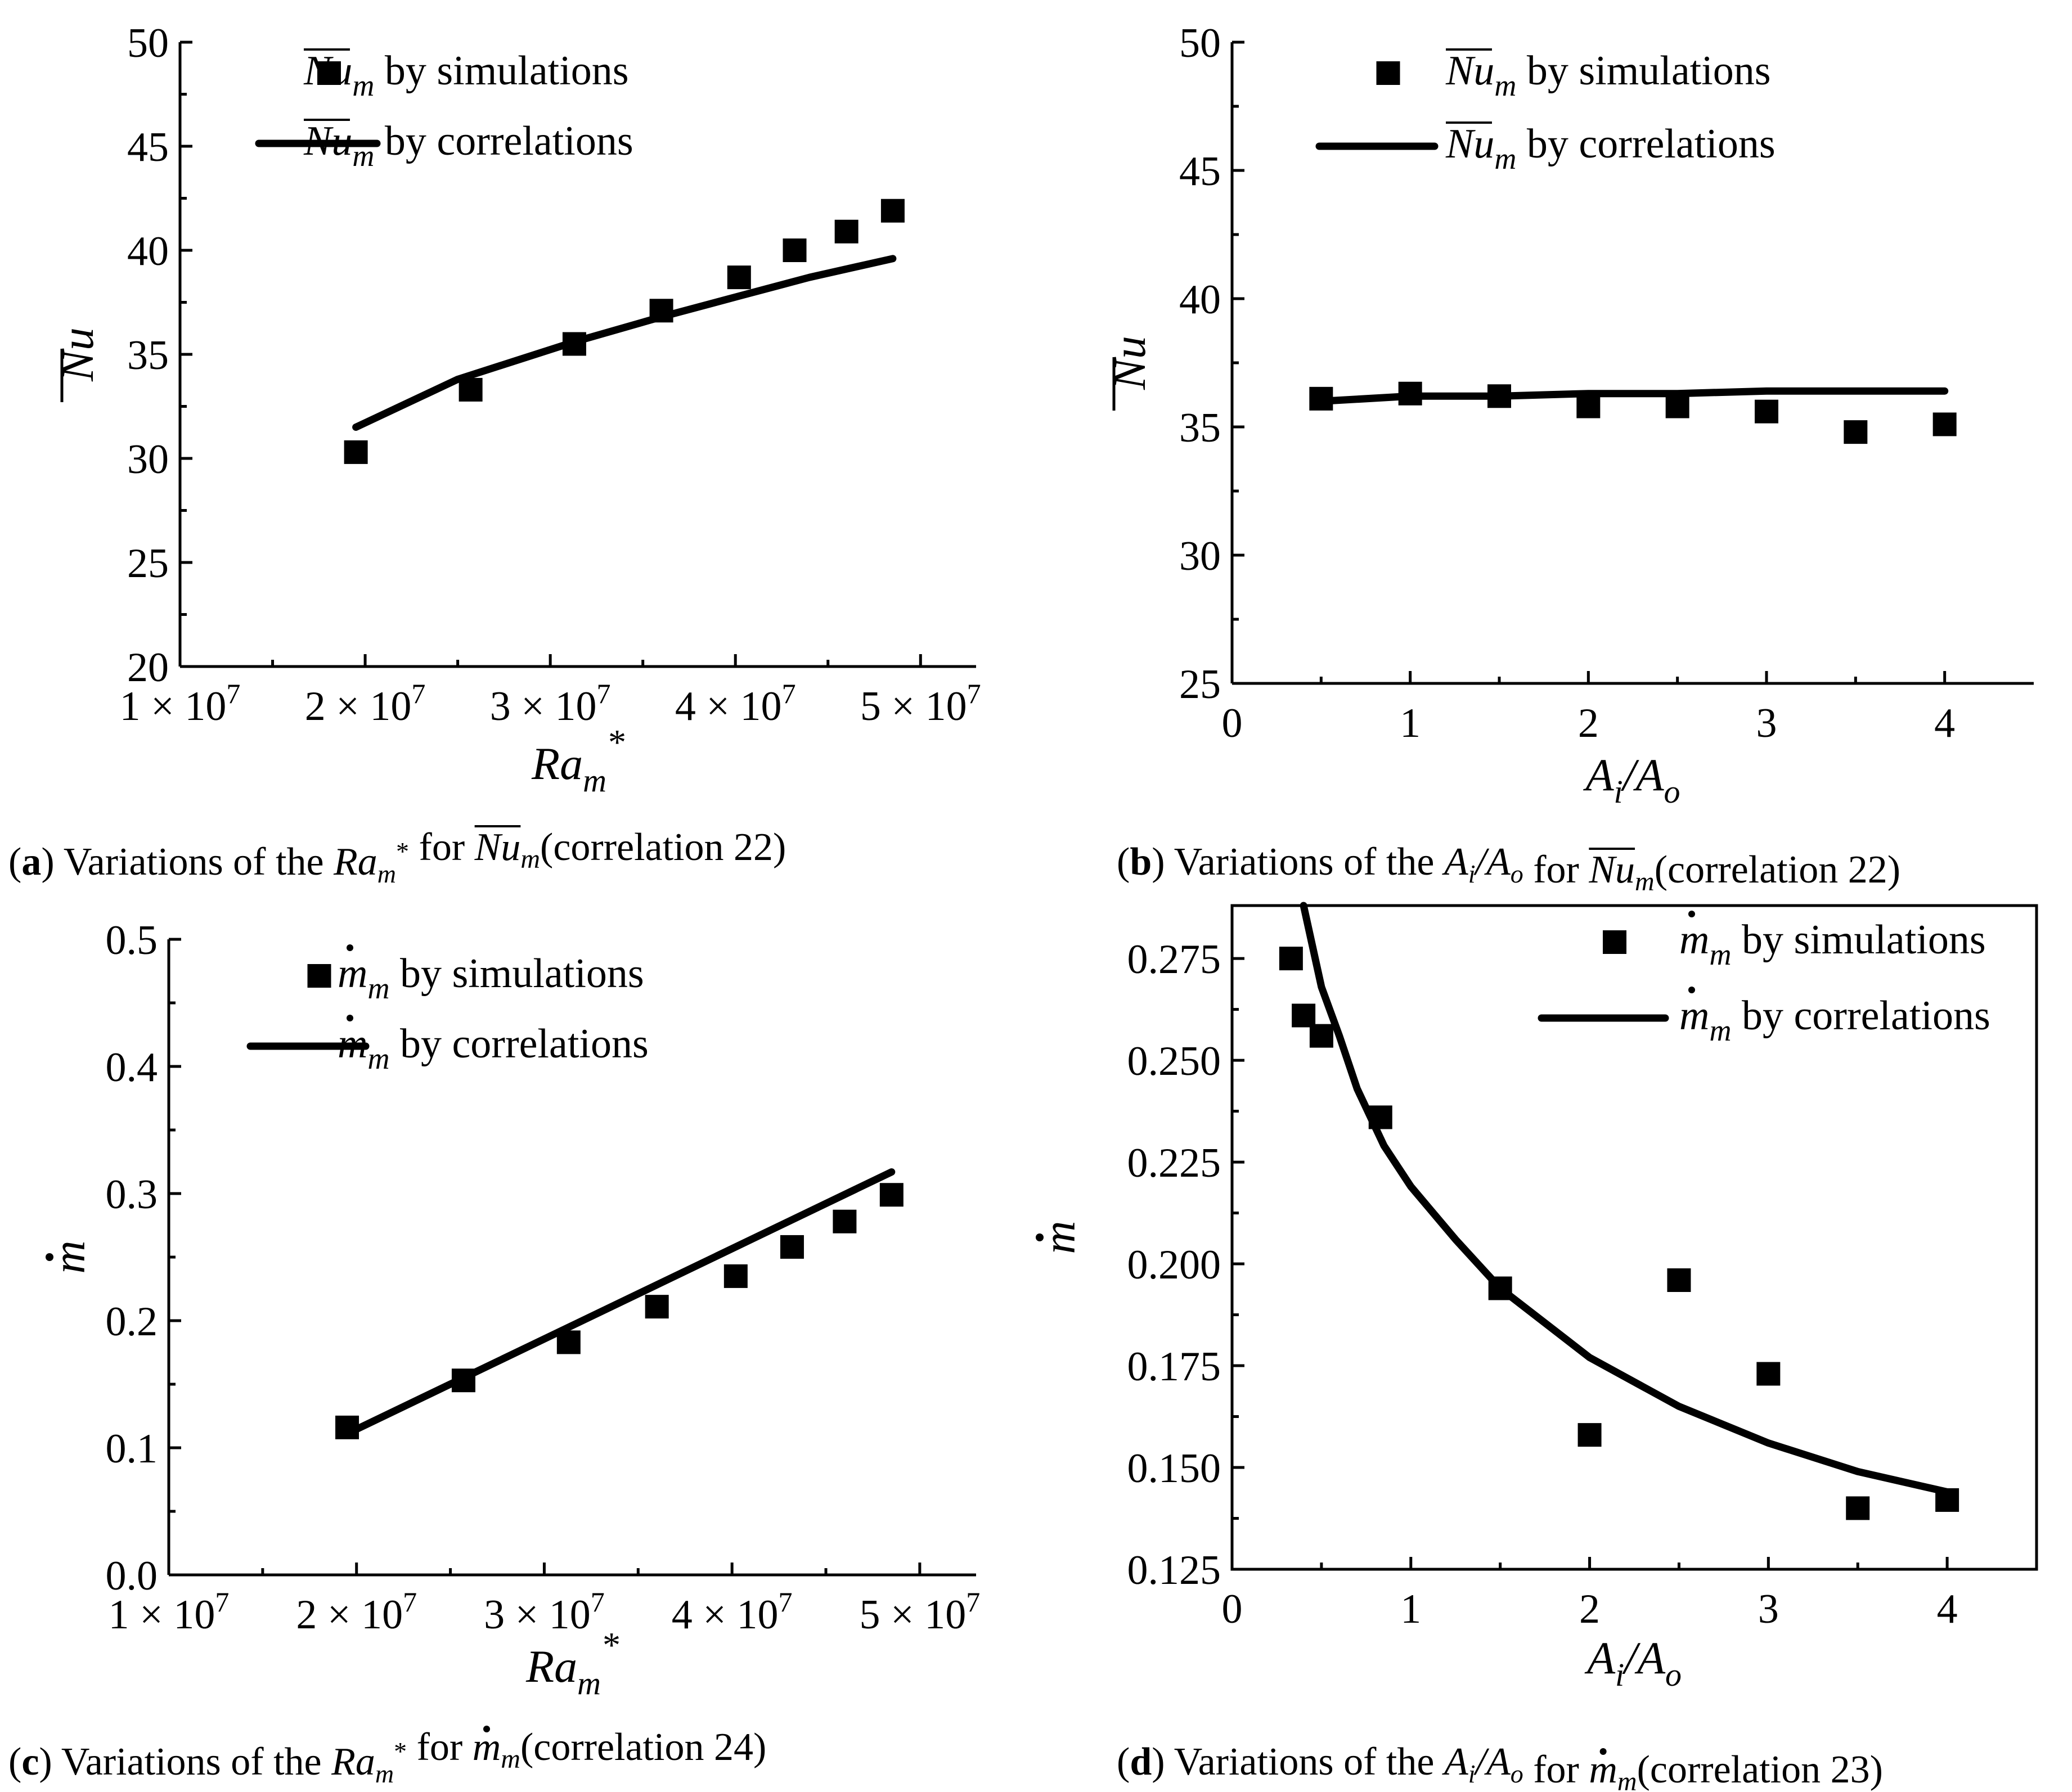 Image resolution: width=2072 pixels, height=1792 pixels. I want to click on y-tick-label: 45, so click(1200, 171).